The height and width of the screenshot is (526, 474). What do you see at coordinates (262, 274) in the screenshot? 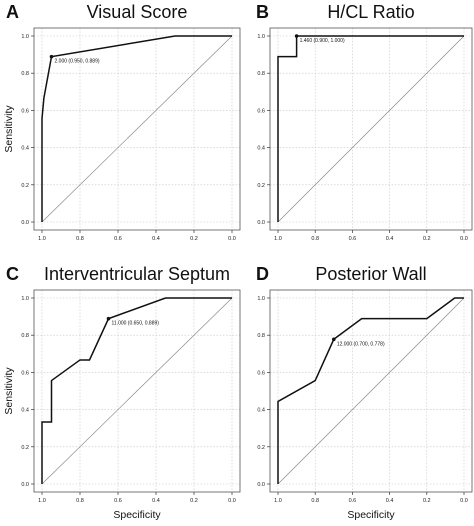
I see `panel-letter: D` at bounding box center [262, 274].